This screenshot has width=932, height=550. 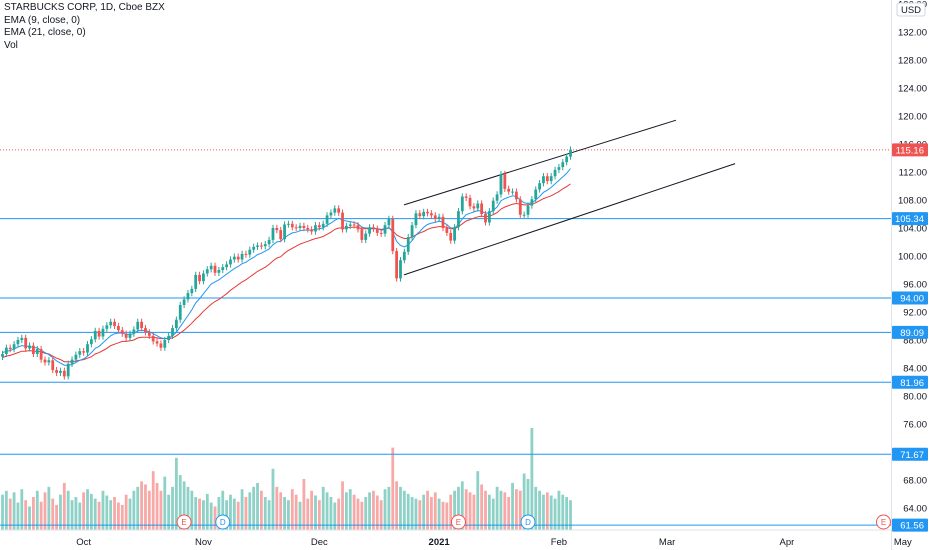 What do you see at coordinates (912, 117) in the screenshot?
I see `price-tick-label: 120.00` at bounding box center [912, 117].